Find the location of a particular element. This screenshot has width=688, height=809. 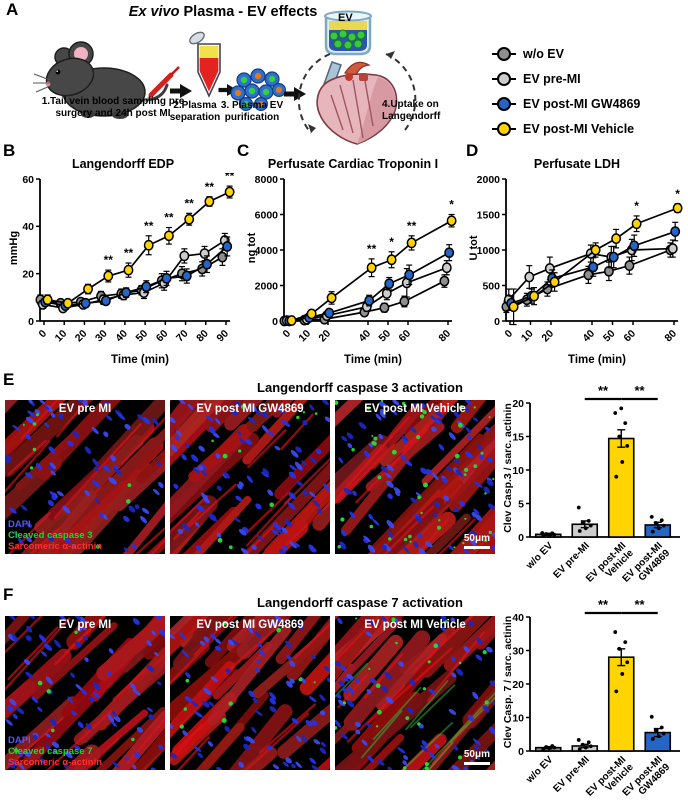

stain-cleaved-caspase-7: Cleaved caspase 7 is located at coordinates (50, 751).